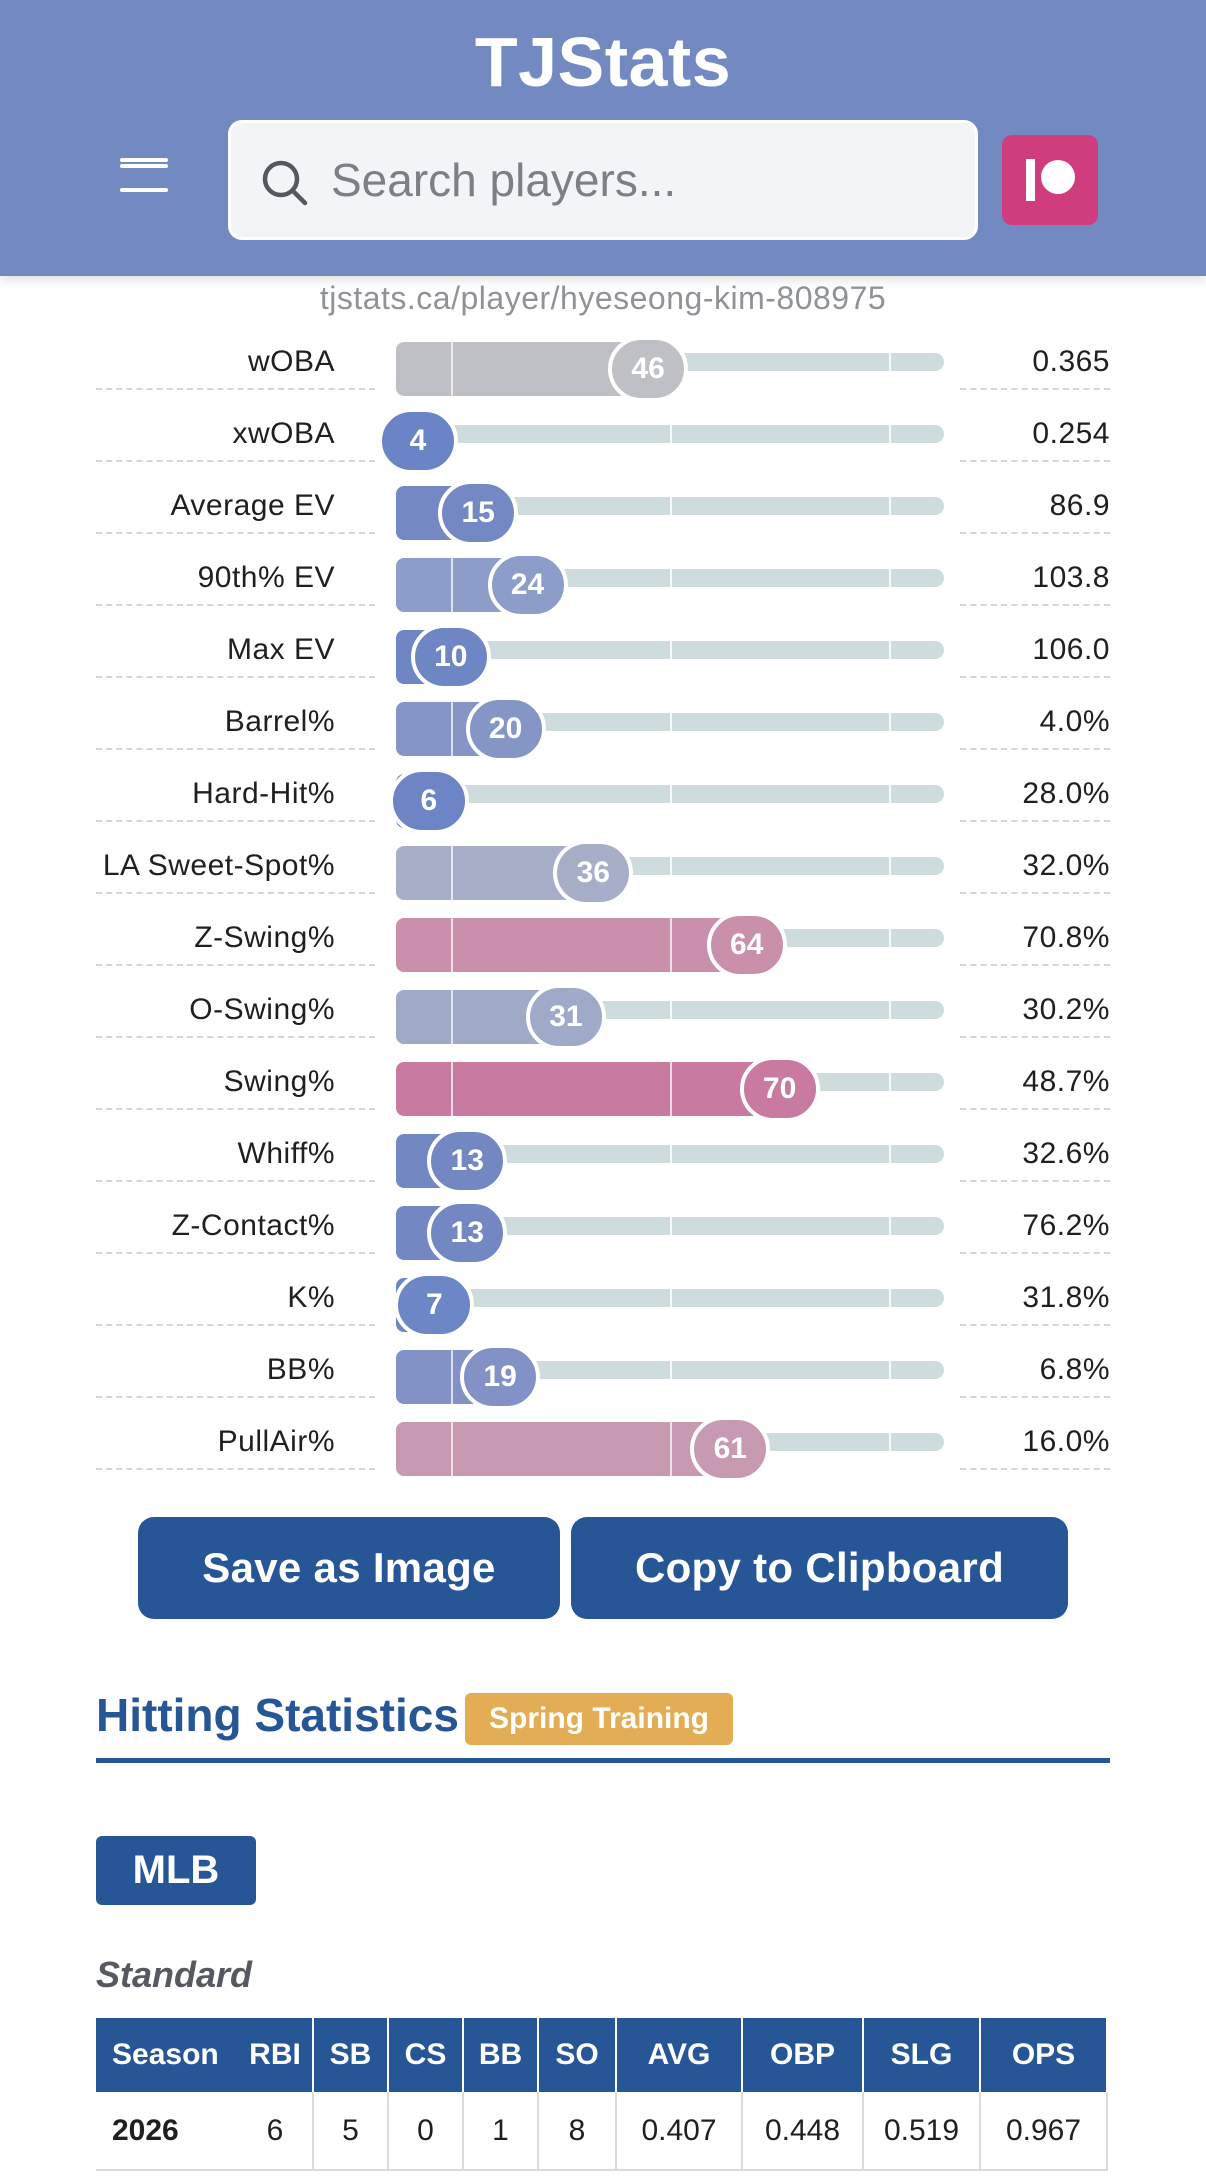 This screenshot has width=1206, height=2177. What do you see at coordinates (417, 441) in the screenshot?
I see `percentile-bubble: 4` at bounding box center [417, 441].